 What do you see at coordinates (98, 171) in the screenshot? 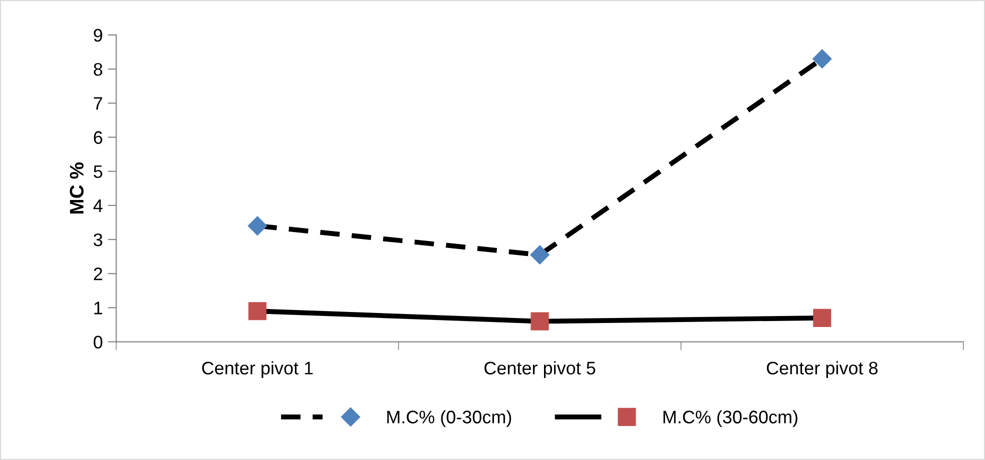
I see `y-tick-label: 5` at bounding box center [98, 171].